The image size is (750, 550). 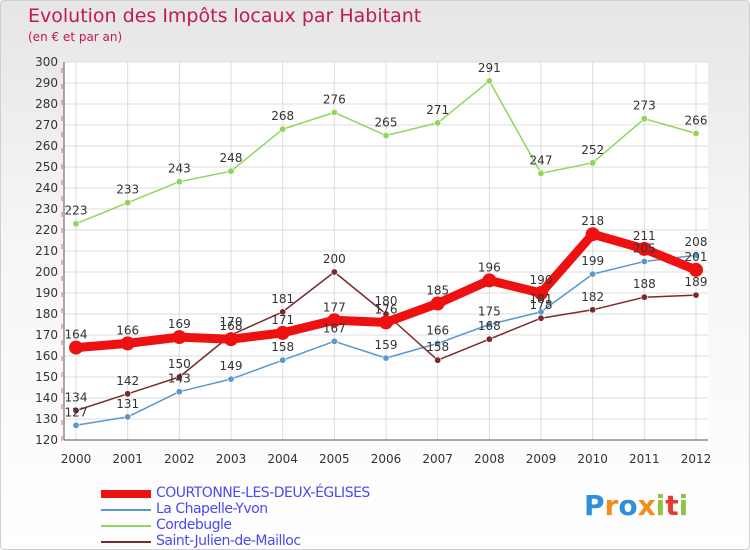 What do you see at coordinates (194, 525) in the screenshot?
I see `legend-label-cordebugle: Cordebugle` at bounding box center [194, 525].